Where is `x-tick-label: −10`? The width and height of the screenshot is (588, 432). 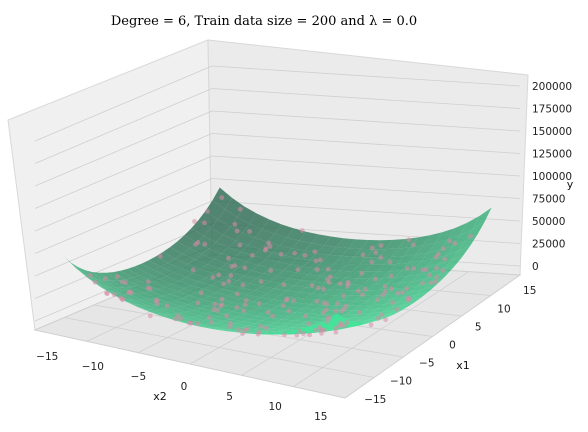
x-tick-label: −10 is located at coordinates (93, 367).